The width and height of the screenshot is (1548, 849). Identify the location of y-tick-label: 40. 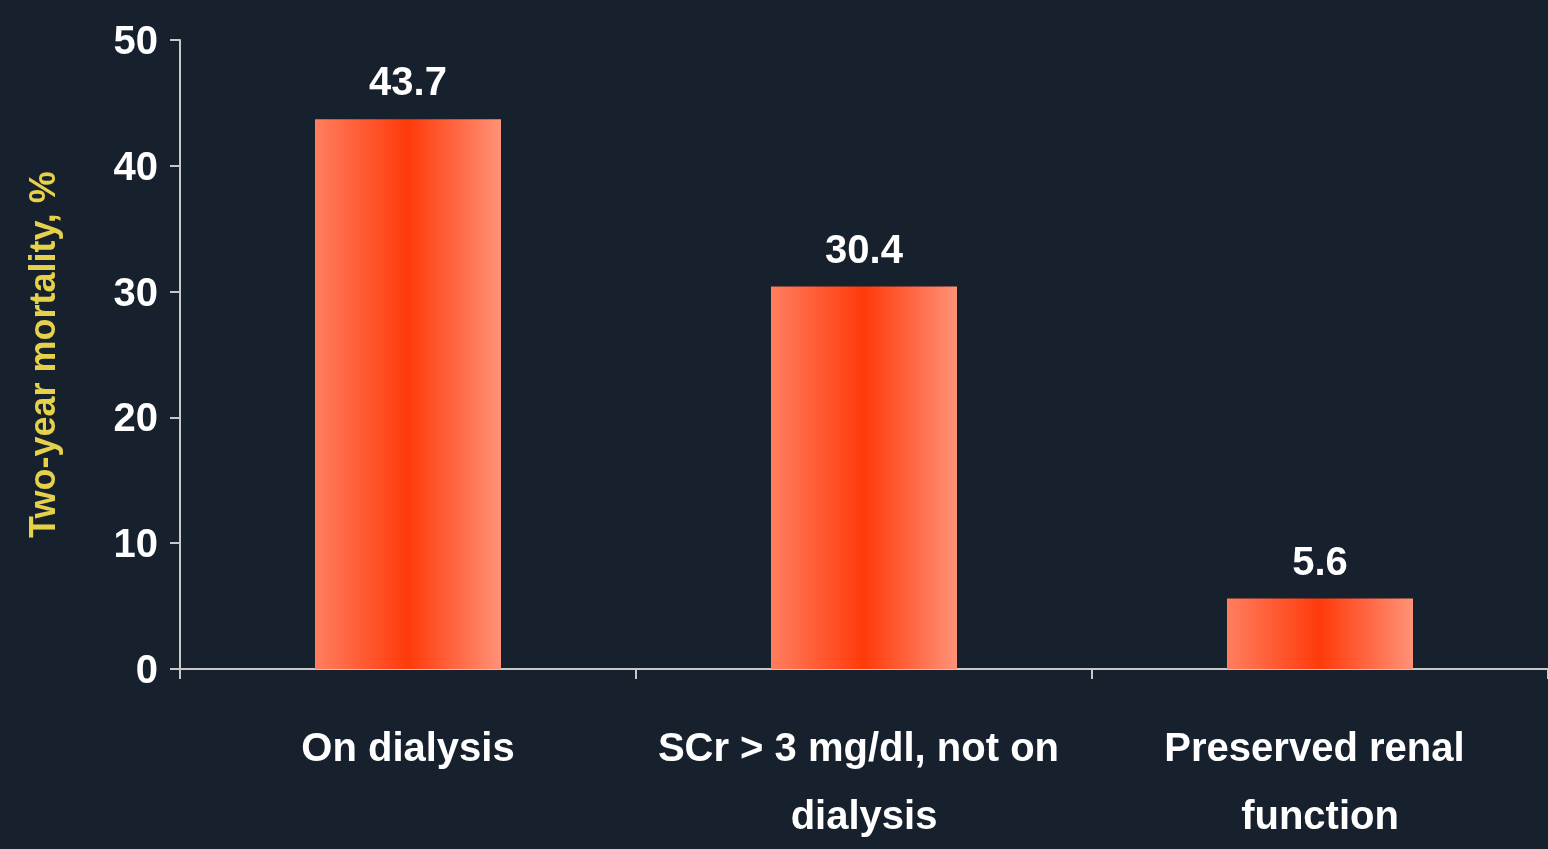
(135, 165).